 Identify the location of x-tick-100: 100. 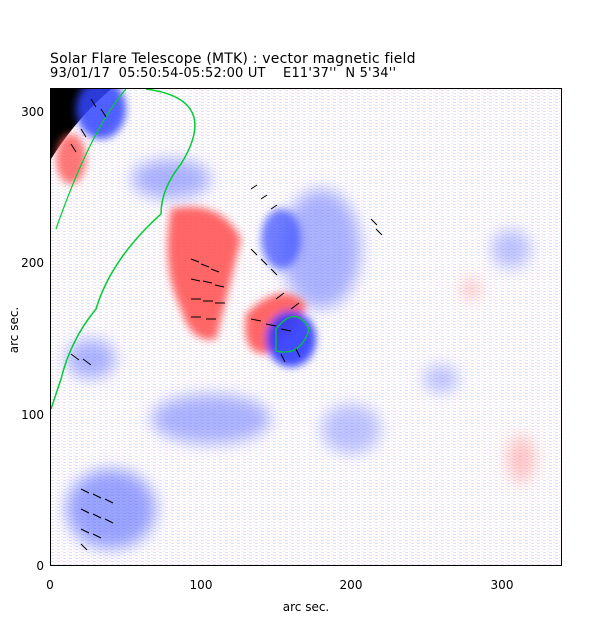
(201, 585).